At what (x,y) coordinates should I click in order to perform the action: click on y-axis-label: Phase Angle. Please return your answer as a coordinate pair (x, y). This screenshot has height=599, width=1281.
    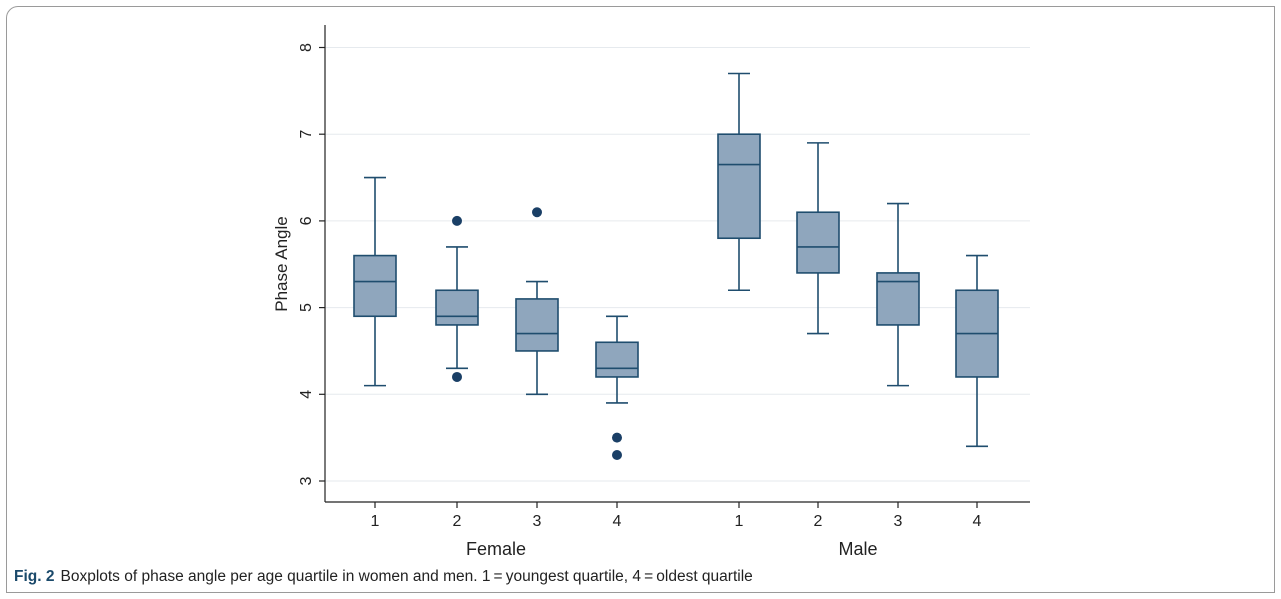
    Looking at the image, I should click on (281, 263).